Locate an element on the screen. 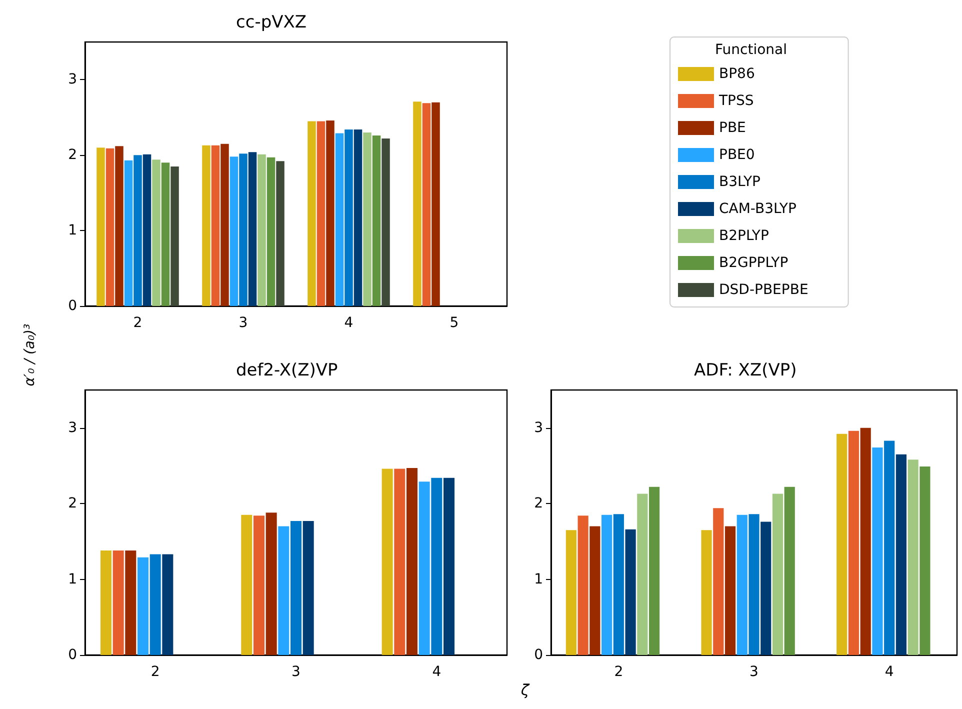 The height and width of the screenshot is (709, 962). legend-label: PBE0 is located at coordinates (737, 155).